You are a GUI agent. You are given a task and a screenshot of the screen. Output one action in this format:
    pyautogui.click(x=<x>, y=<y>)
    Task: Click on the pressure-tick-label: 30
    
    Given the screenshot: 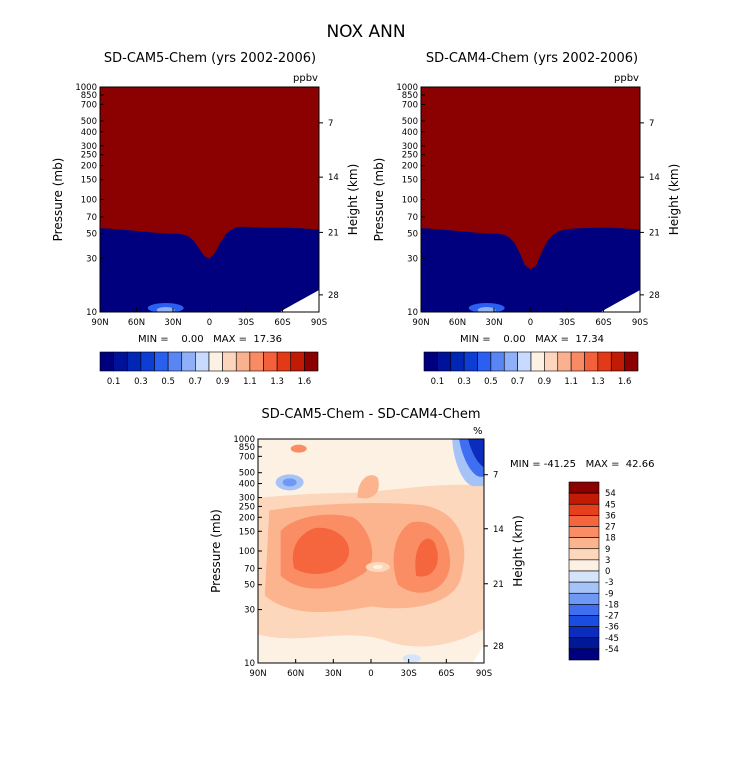 What is the action you would take?
    pyautogui.click(x=249, y=611)
    